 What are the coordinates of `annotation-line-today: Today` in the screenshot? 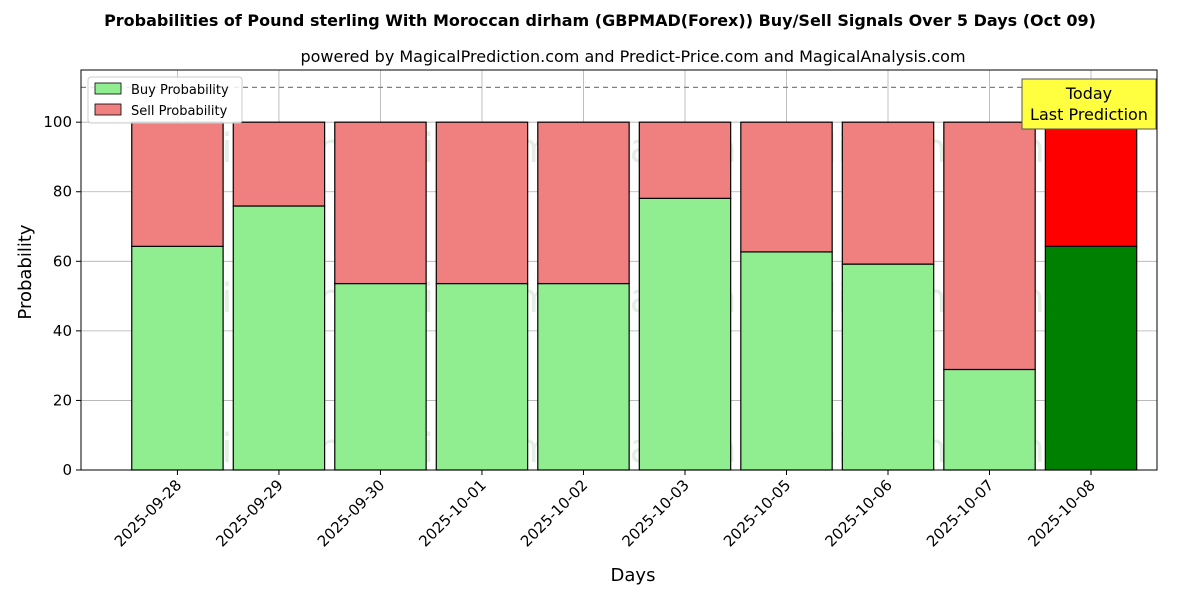 It's located at (1088, 93).